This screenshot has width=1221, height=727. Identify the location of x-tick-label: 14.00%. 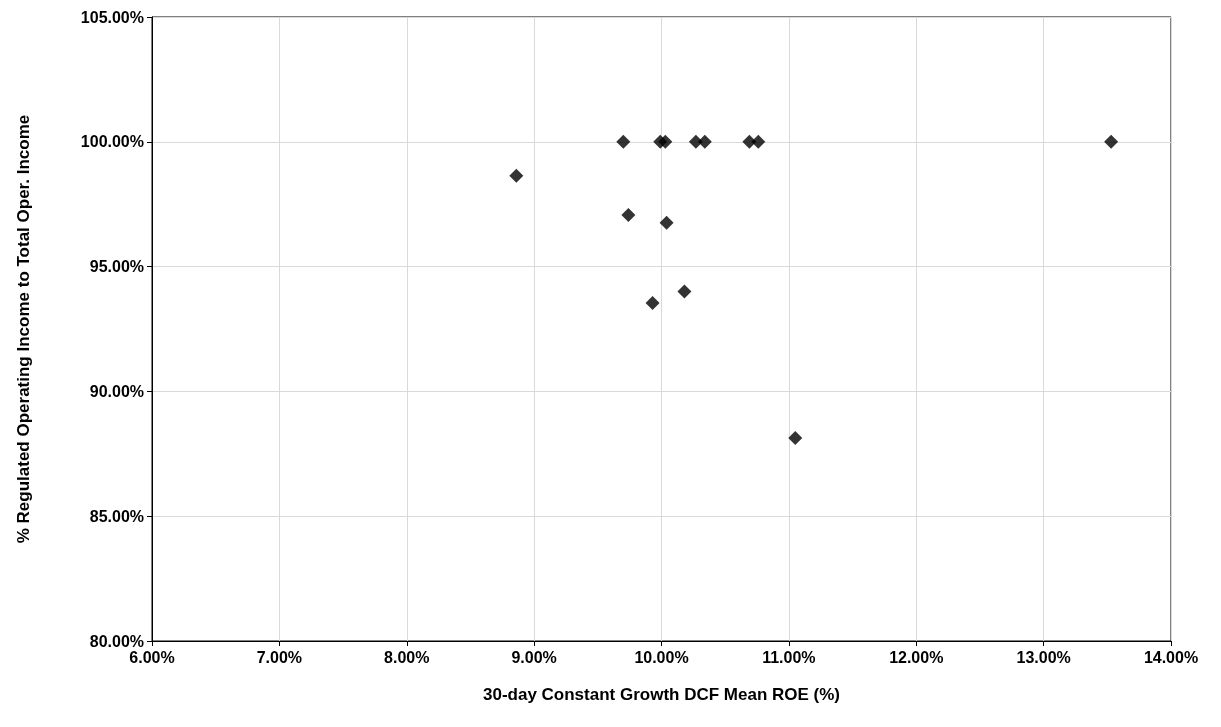
(1171, 657).